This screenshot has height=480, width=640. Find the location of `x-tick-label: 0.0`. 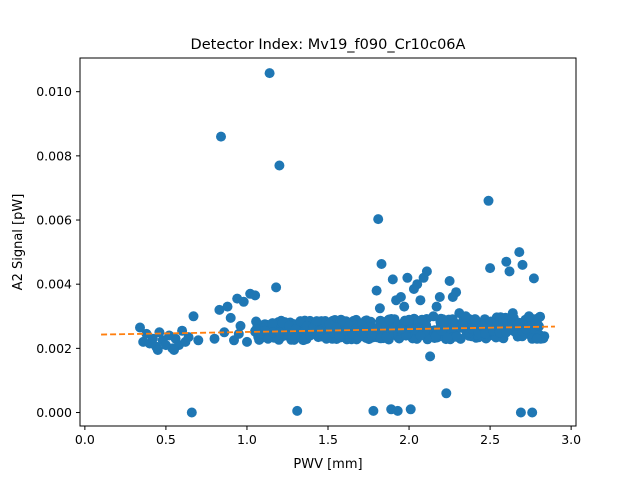

x-tick-label: 0.0 is located at coordinates (85, 439).